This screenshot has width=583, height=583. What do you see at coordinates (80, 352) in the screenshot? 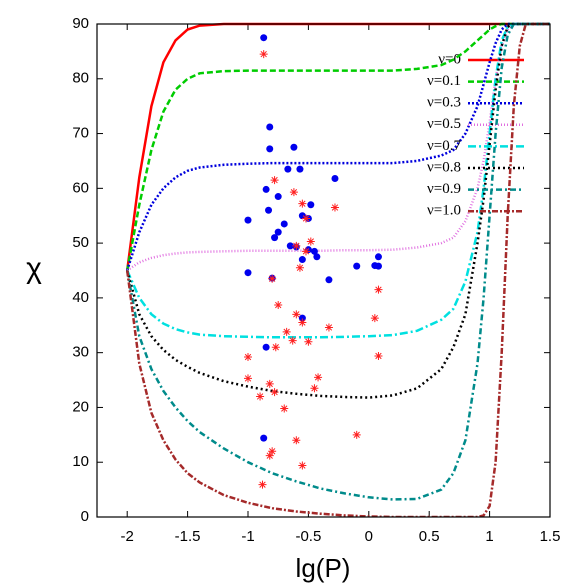
I see `y-tick-label: 30` at bounding box center [80, 352].